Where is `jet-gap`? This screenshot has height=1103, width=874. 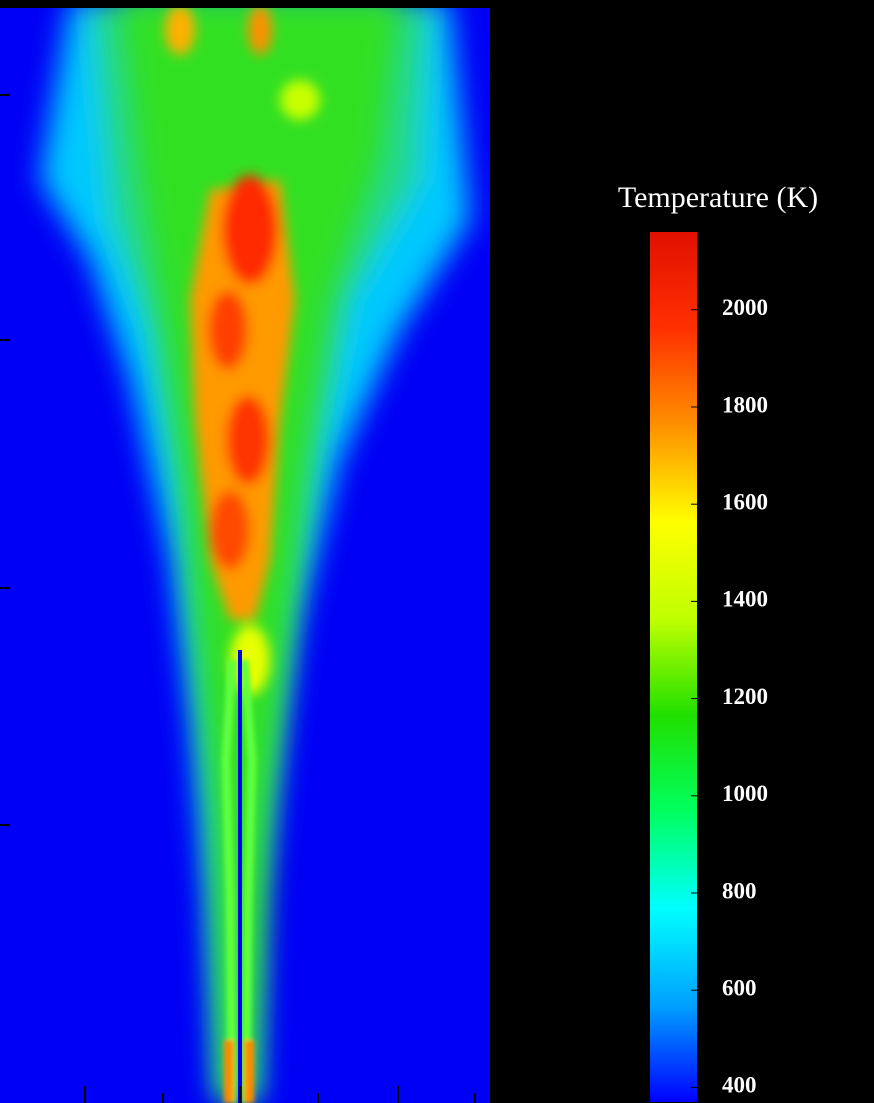 jet-gap is located at coordinates (240, 876).